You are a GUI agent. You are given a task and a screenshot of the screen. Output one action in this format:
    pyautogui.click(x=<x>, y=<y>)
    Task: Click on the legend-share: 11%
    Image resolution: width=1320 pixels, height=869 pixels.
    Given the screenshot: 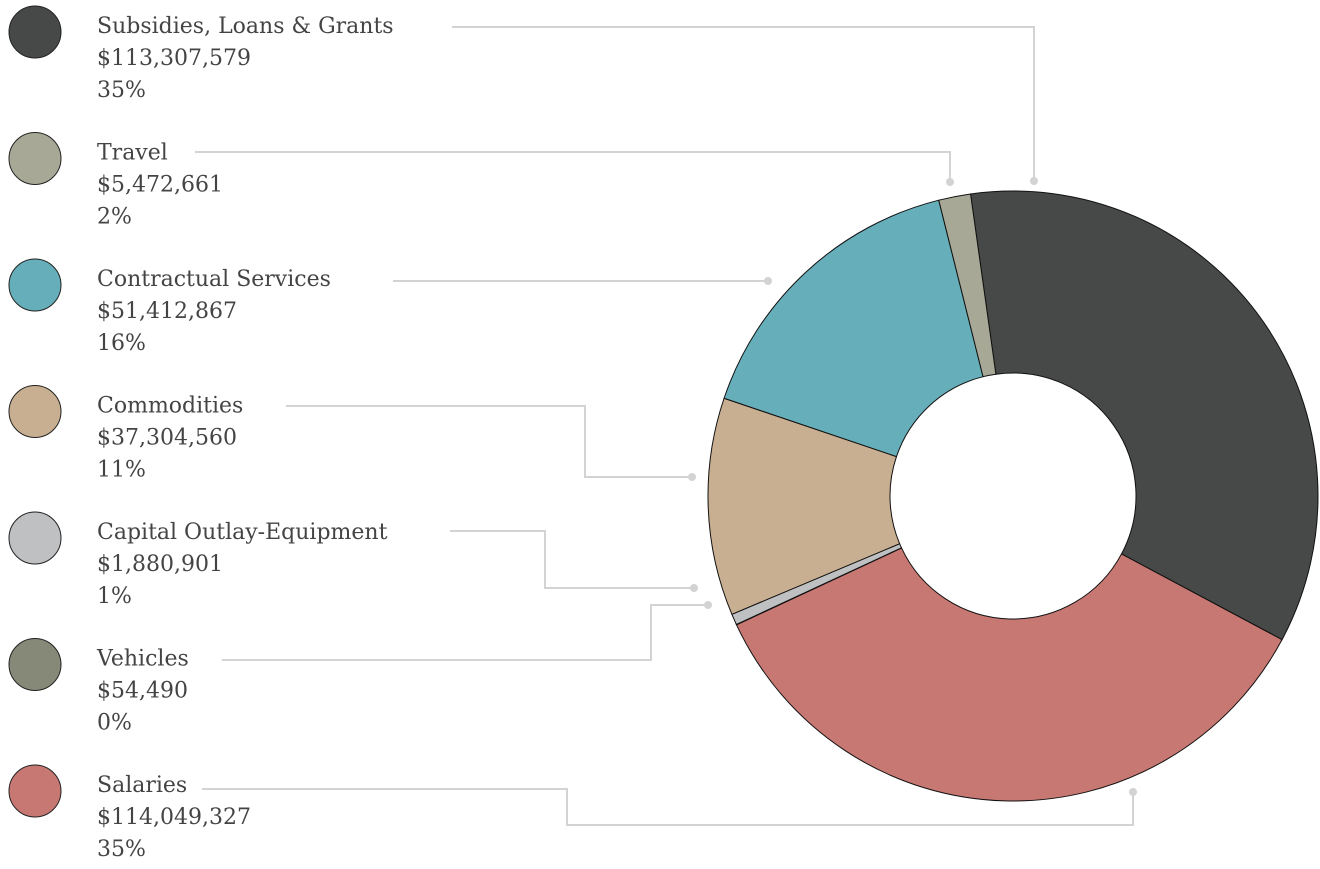 What is the action you would take?
    pyautogui.click(x=121, y=470)
    